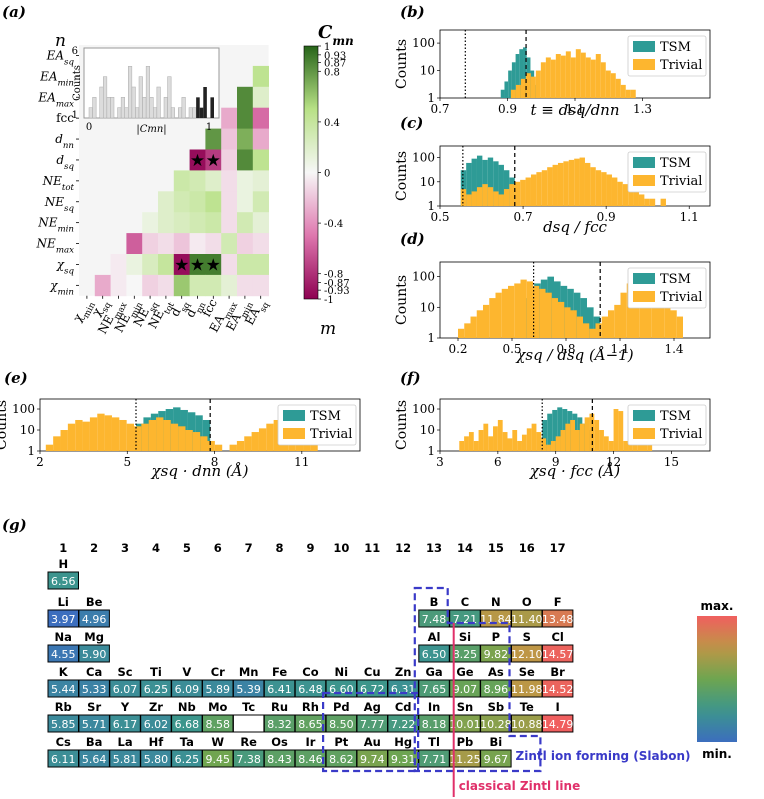 The width and height of the screenshot is (764, 799). Describe the element at coordinates (496, 707) in the screenshot. I see `element-symbol: Sb` at that location.